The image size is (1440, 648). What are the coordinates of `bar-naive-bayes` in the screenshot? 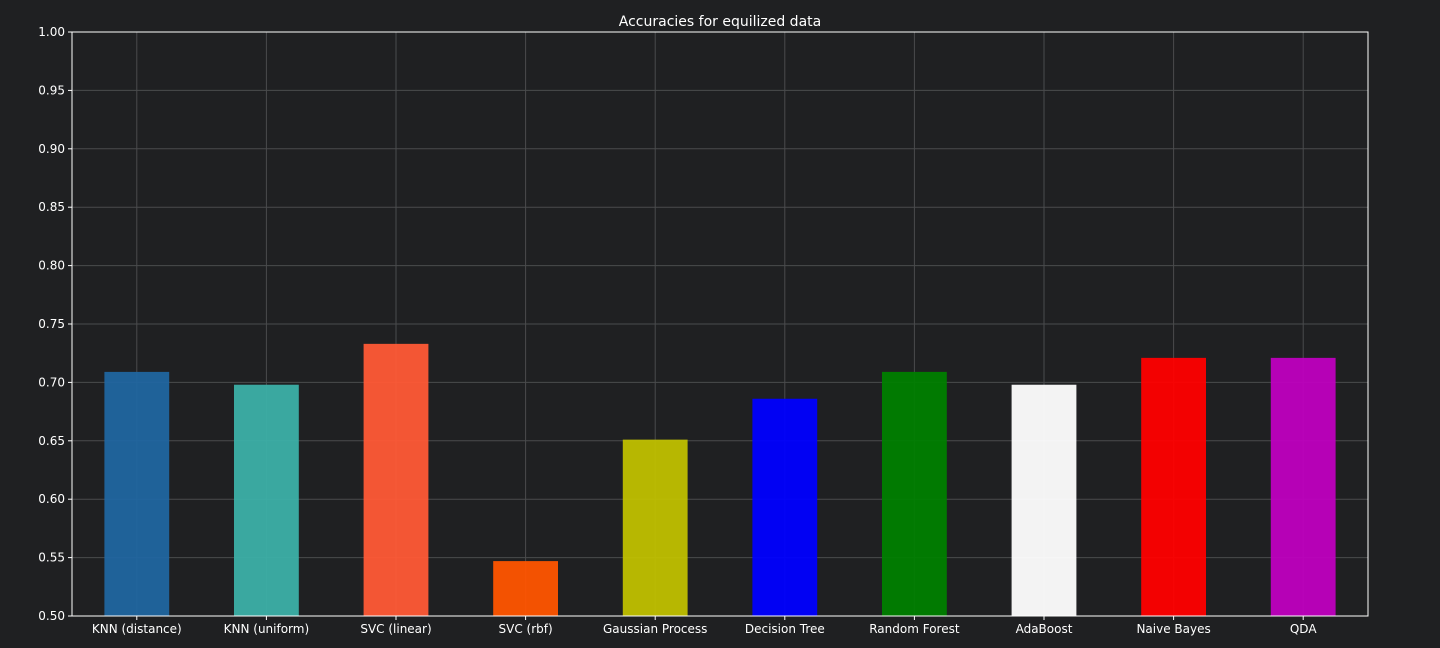 It's located at (1173, 486).